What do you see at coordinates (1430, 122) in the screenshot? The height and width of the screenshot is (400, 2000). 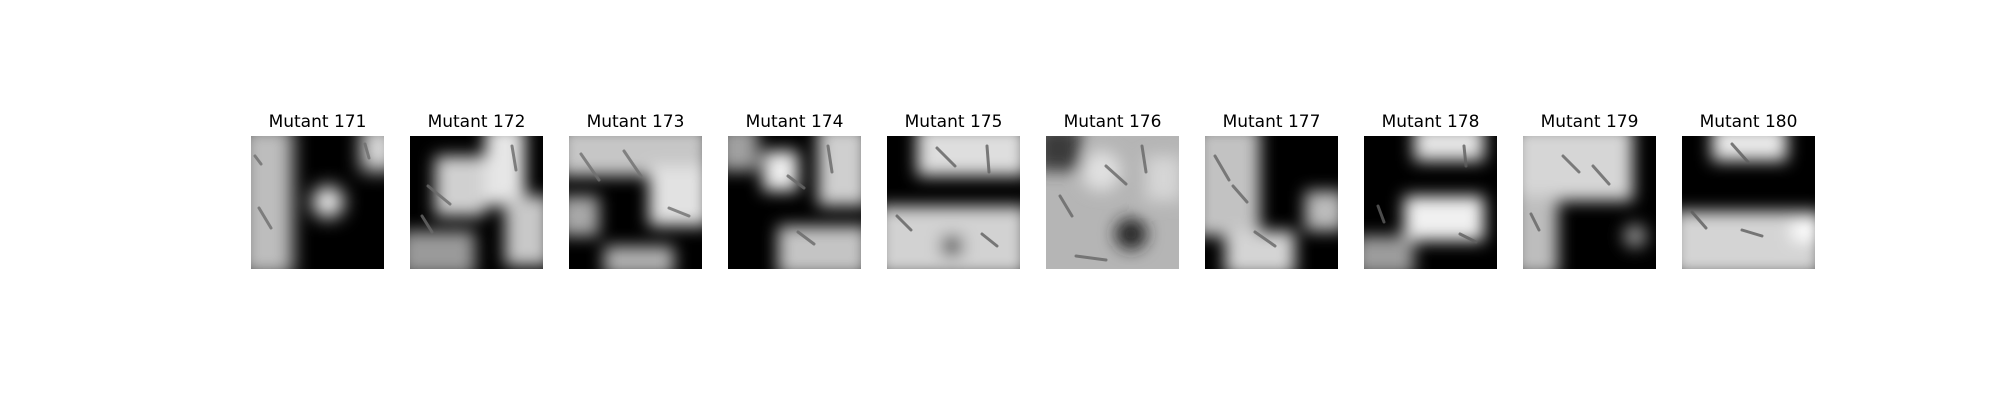 I see `panel-title: Mutant 178` at bounding box center [1430, 122].